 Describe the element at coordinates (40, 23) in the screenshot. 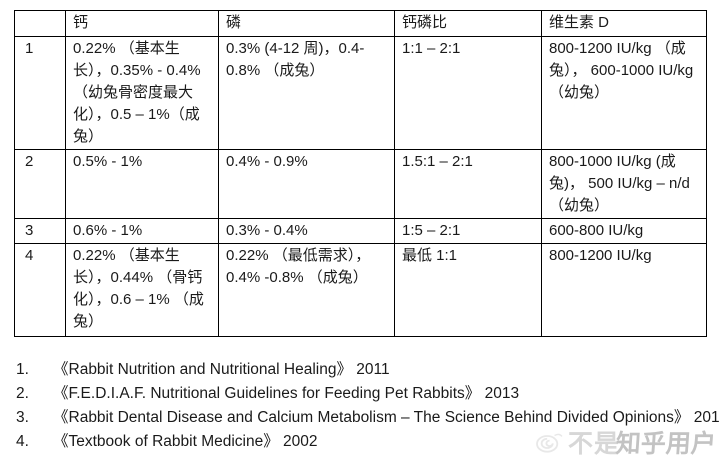

I see `header-cell-empty` at that location.